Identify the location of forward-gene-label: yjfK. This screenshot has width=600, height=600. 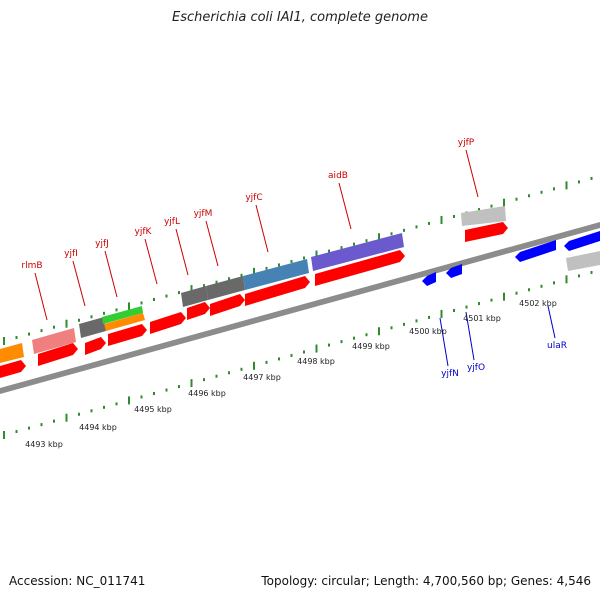
(144, 232).